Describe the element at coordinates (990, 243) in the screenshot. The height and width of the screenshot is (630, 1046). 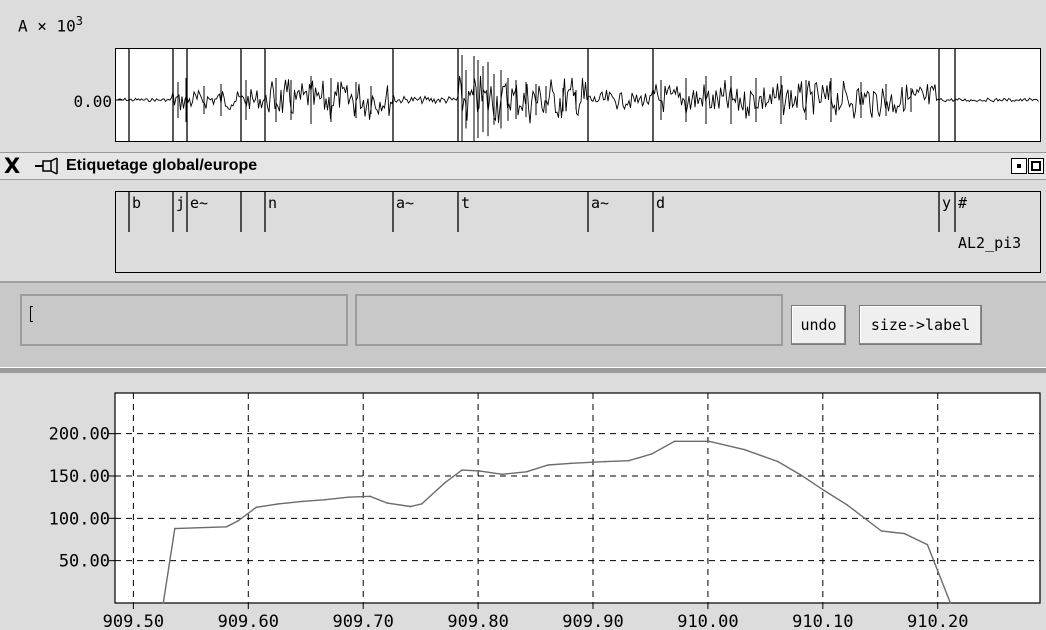
I see `file-label: AL2_pi3` at that location.